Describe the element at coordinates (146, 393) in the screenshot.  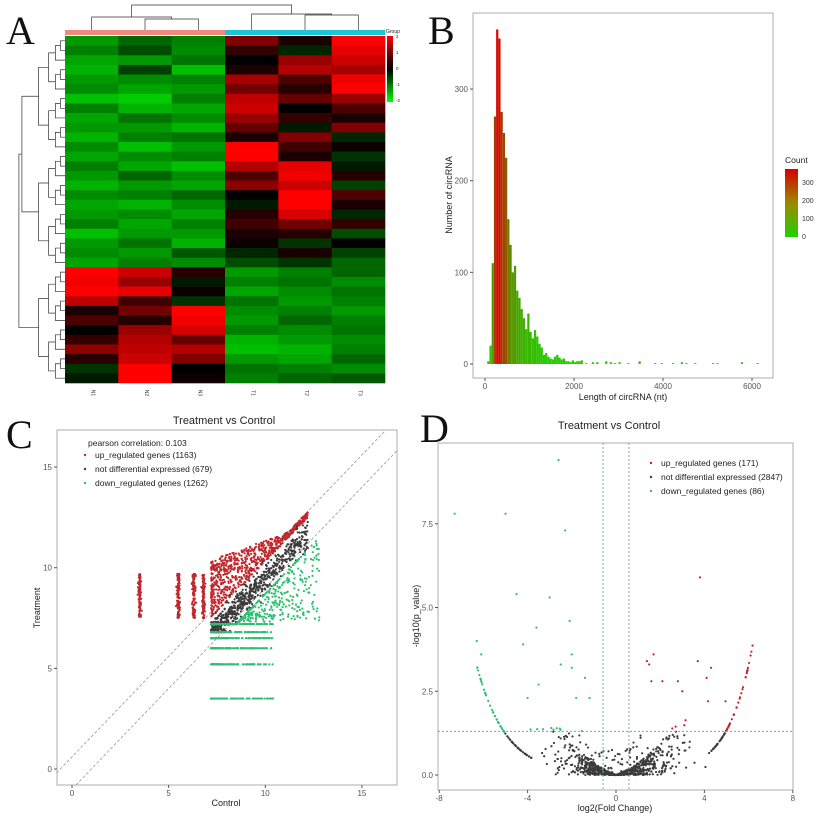
I see `column-label: N2` at that location.